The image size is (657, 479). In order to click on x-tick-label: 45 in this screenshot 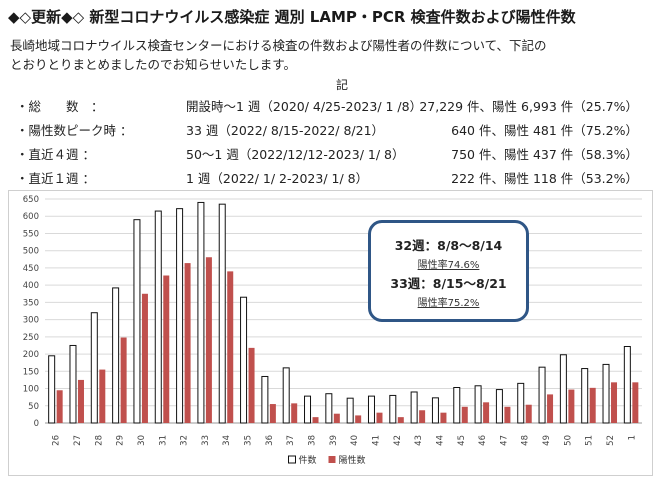, I will do `click(462, 440)`.